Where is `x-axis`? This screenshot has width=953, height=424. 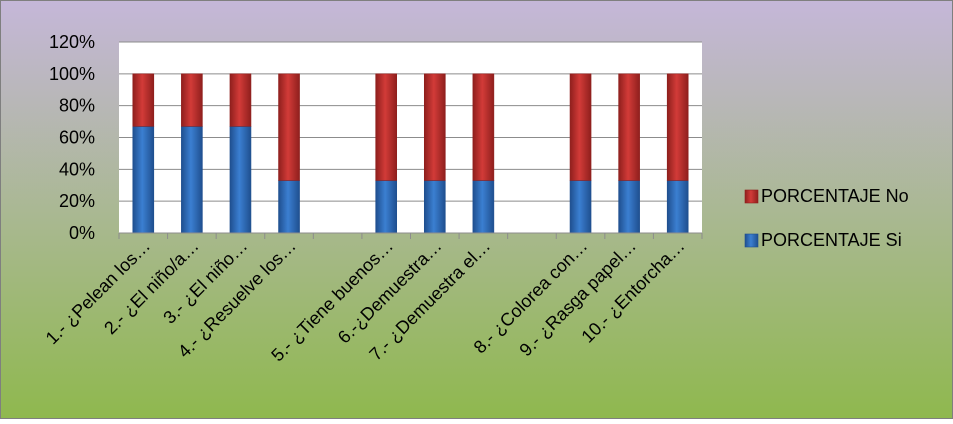 x-axis is located at coordinates (410, 235).